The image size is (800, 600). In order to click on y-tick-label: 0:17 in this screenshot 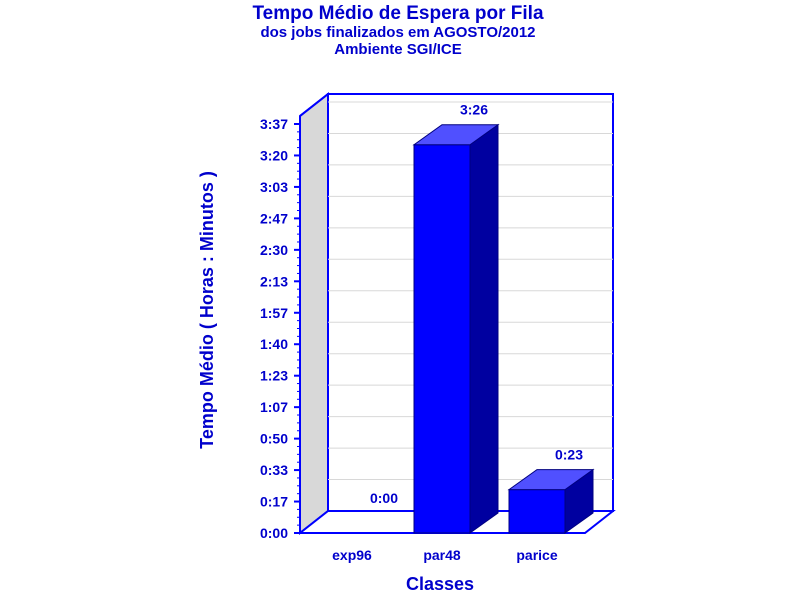, I will do `click(274, 502)`.